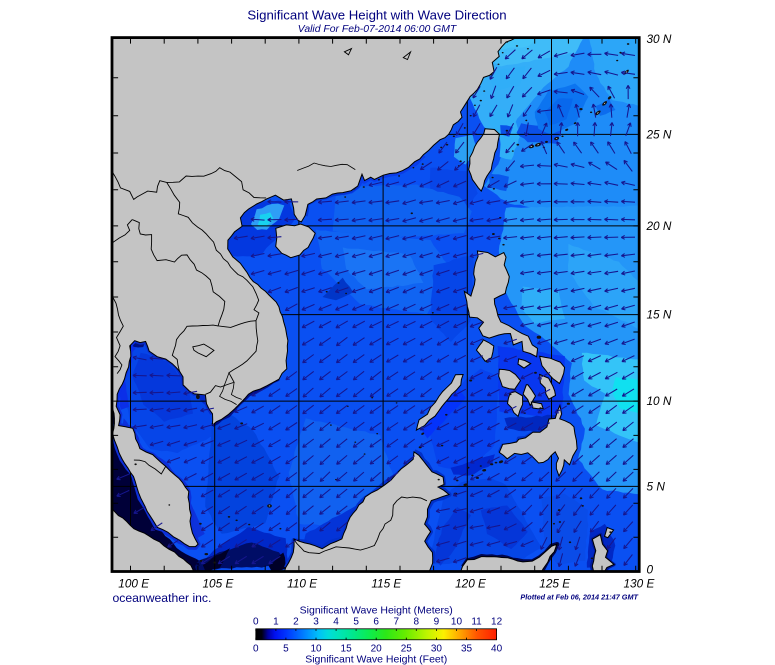 This screenshot has height=665, width=775. Describe the element at coordinates (659, 401) in the screenshot. I see `svg-text: 10 N` at that location.